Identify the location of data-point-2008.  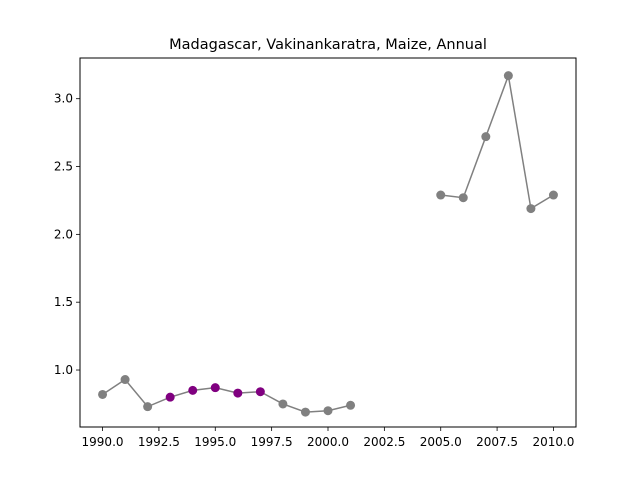
(508, 76).